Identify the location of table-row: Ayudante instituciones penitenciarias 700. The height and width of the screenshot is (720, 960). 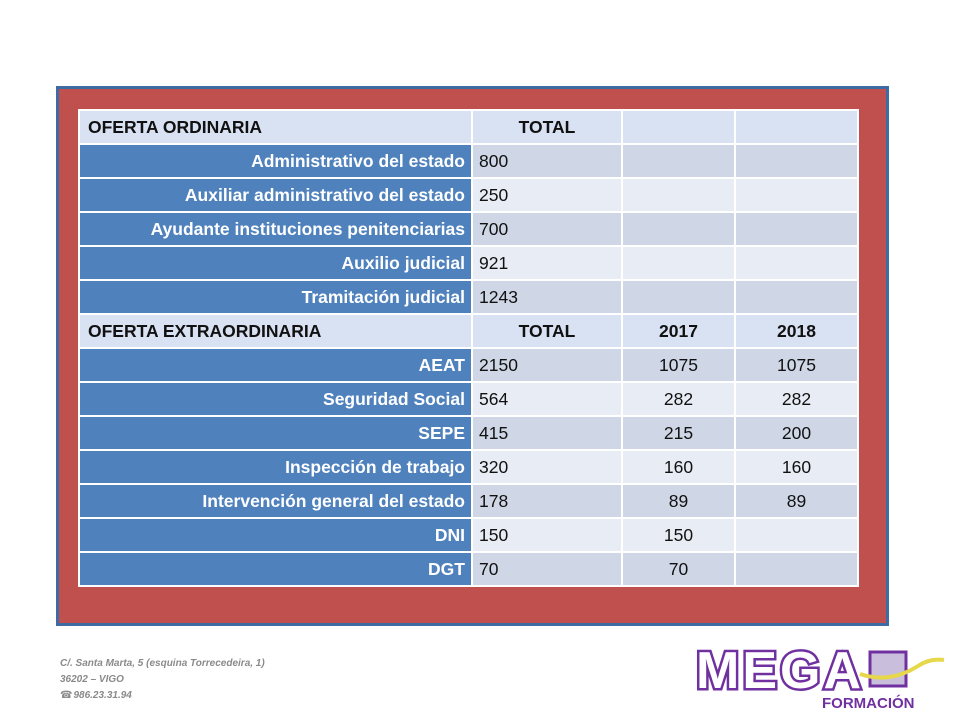
(468, 229).